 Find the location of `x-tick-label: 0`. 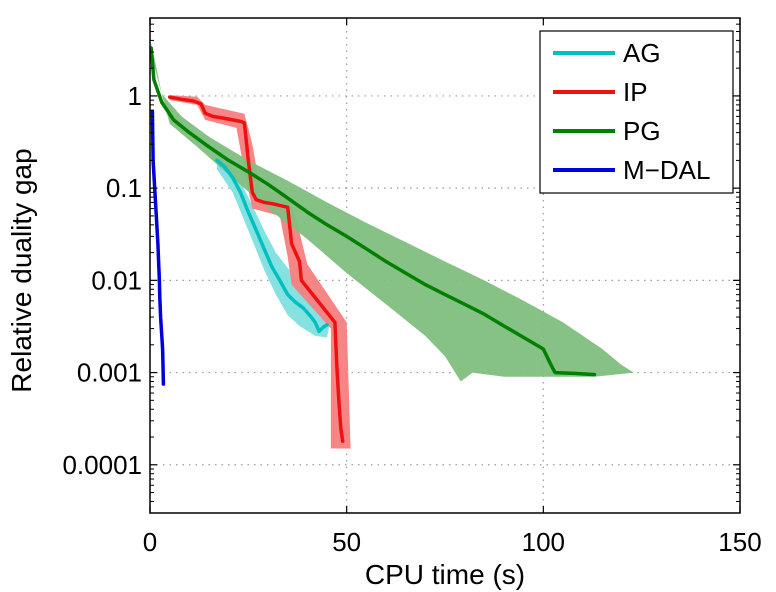

x-tick-label: 0 is located at coordinates (150, 542).